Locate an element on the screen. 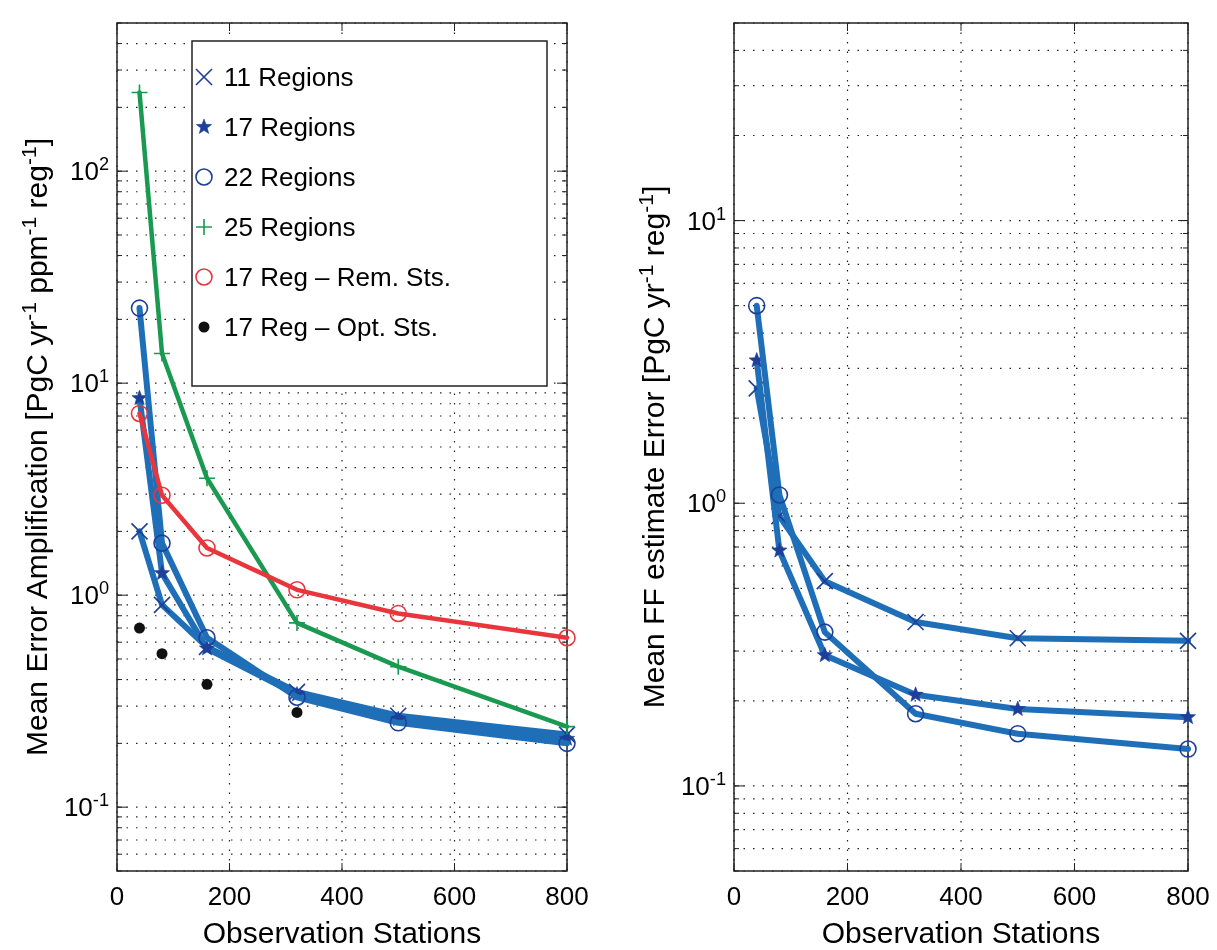 This screenshot has height=950, width=1217. legend-label: 22 Regions is located at coordinates (290, 177).